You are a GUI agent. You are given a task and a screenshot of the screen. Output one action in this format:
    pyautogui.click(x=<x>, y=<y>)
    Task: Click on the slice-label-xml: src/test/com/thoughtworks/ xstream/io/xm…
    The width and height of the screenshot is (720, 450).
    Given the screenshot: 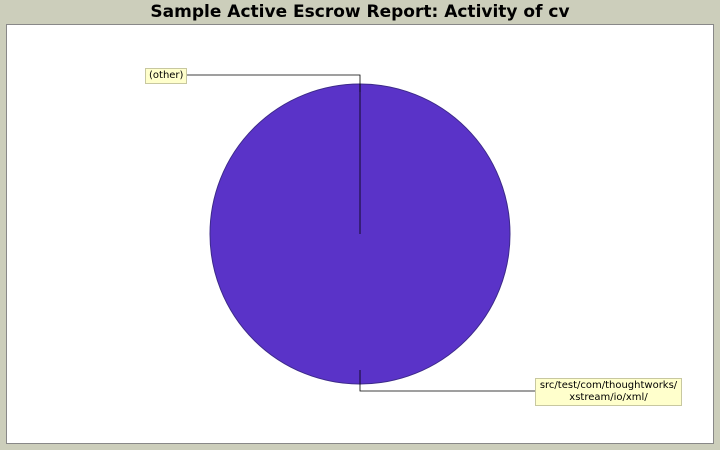 What is the action you would take?
    pyautogui.click(x=608, y=392)
    